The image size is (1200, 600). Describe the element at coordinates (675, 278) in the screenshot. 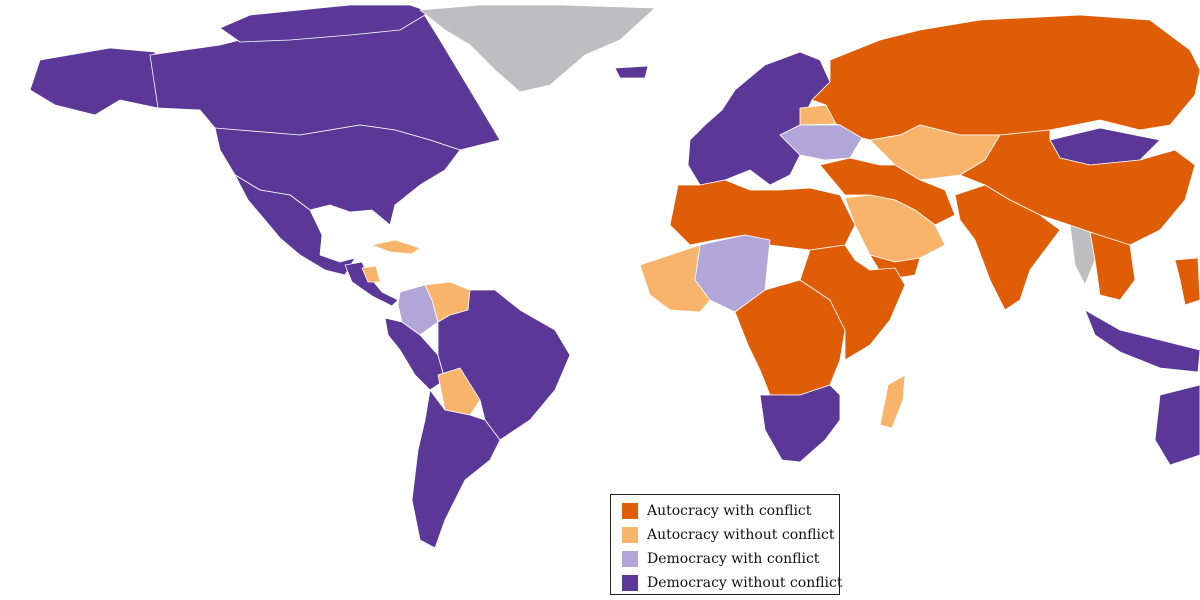

I see `region-west-africa: West Africa` at that location.